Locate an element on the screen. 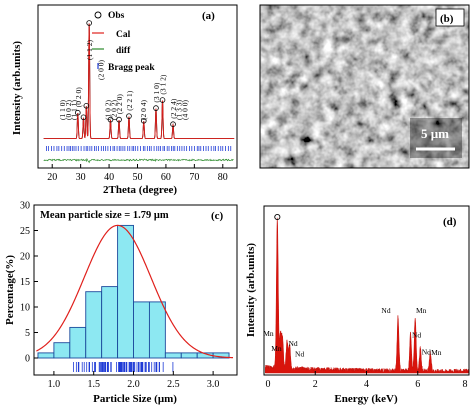  y-tick-label: 0 is located at coordinates (27, 359).